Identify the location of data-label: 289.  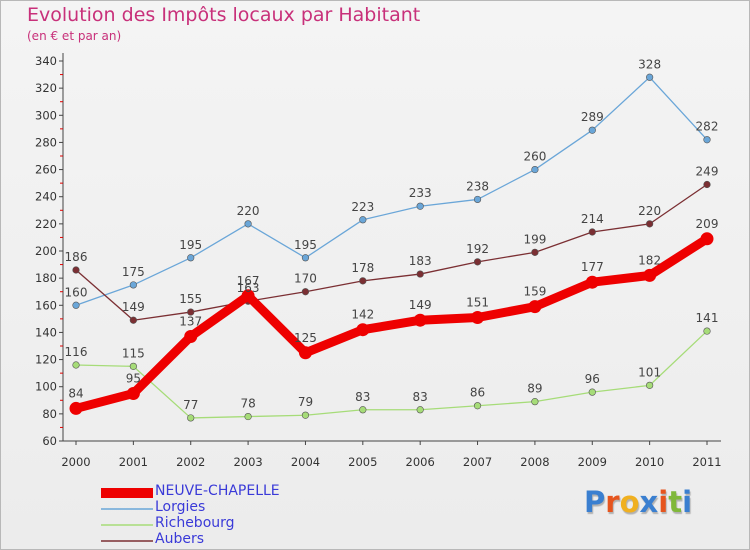
(592, 117).